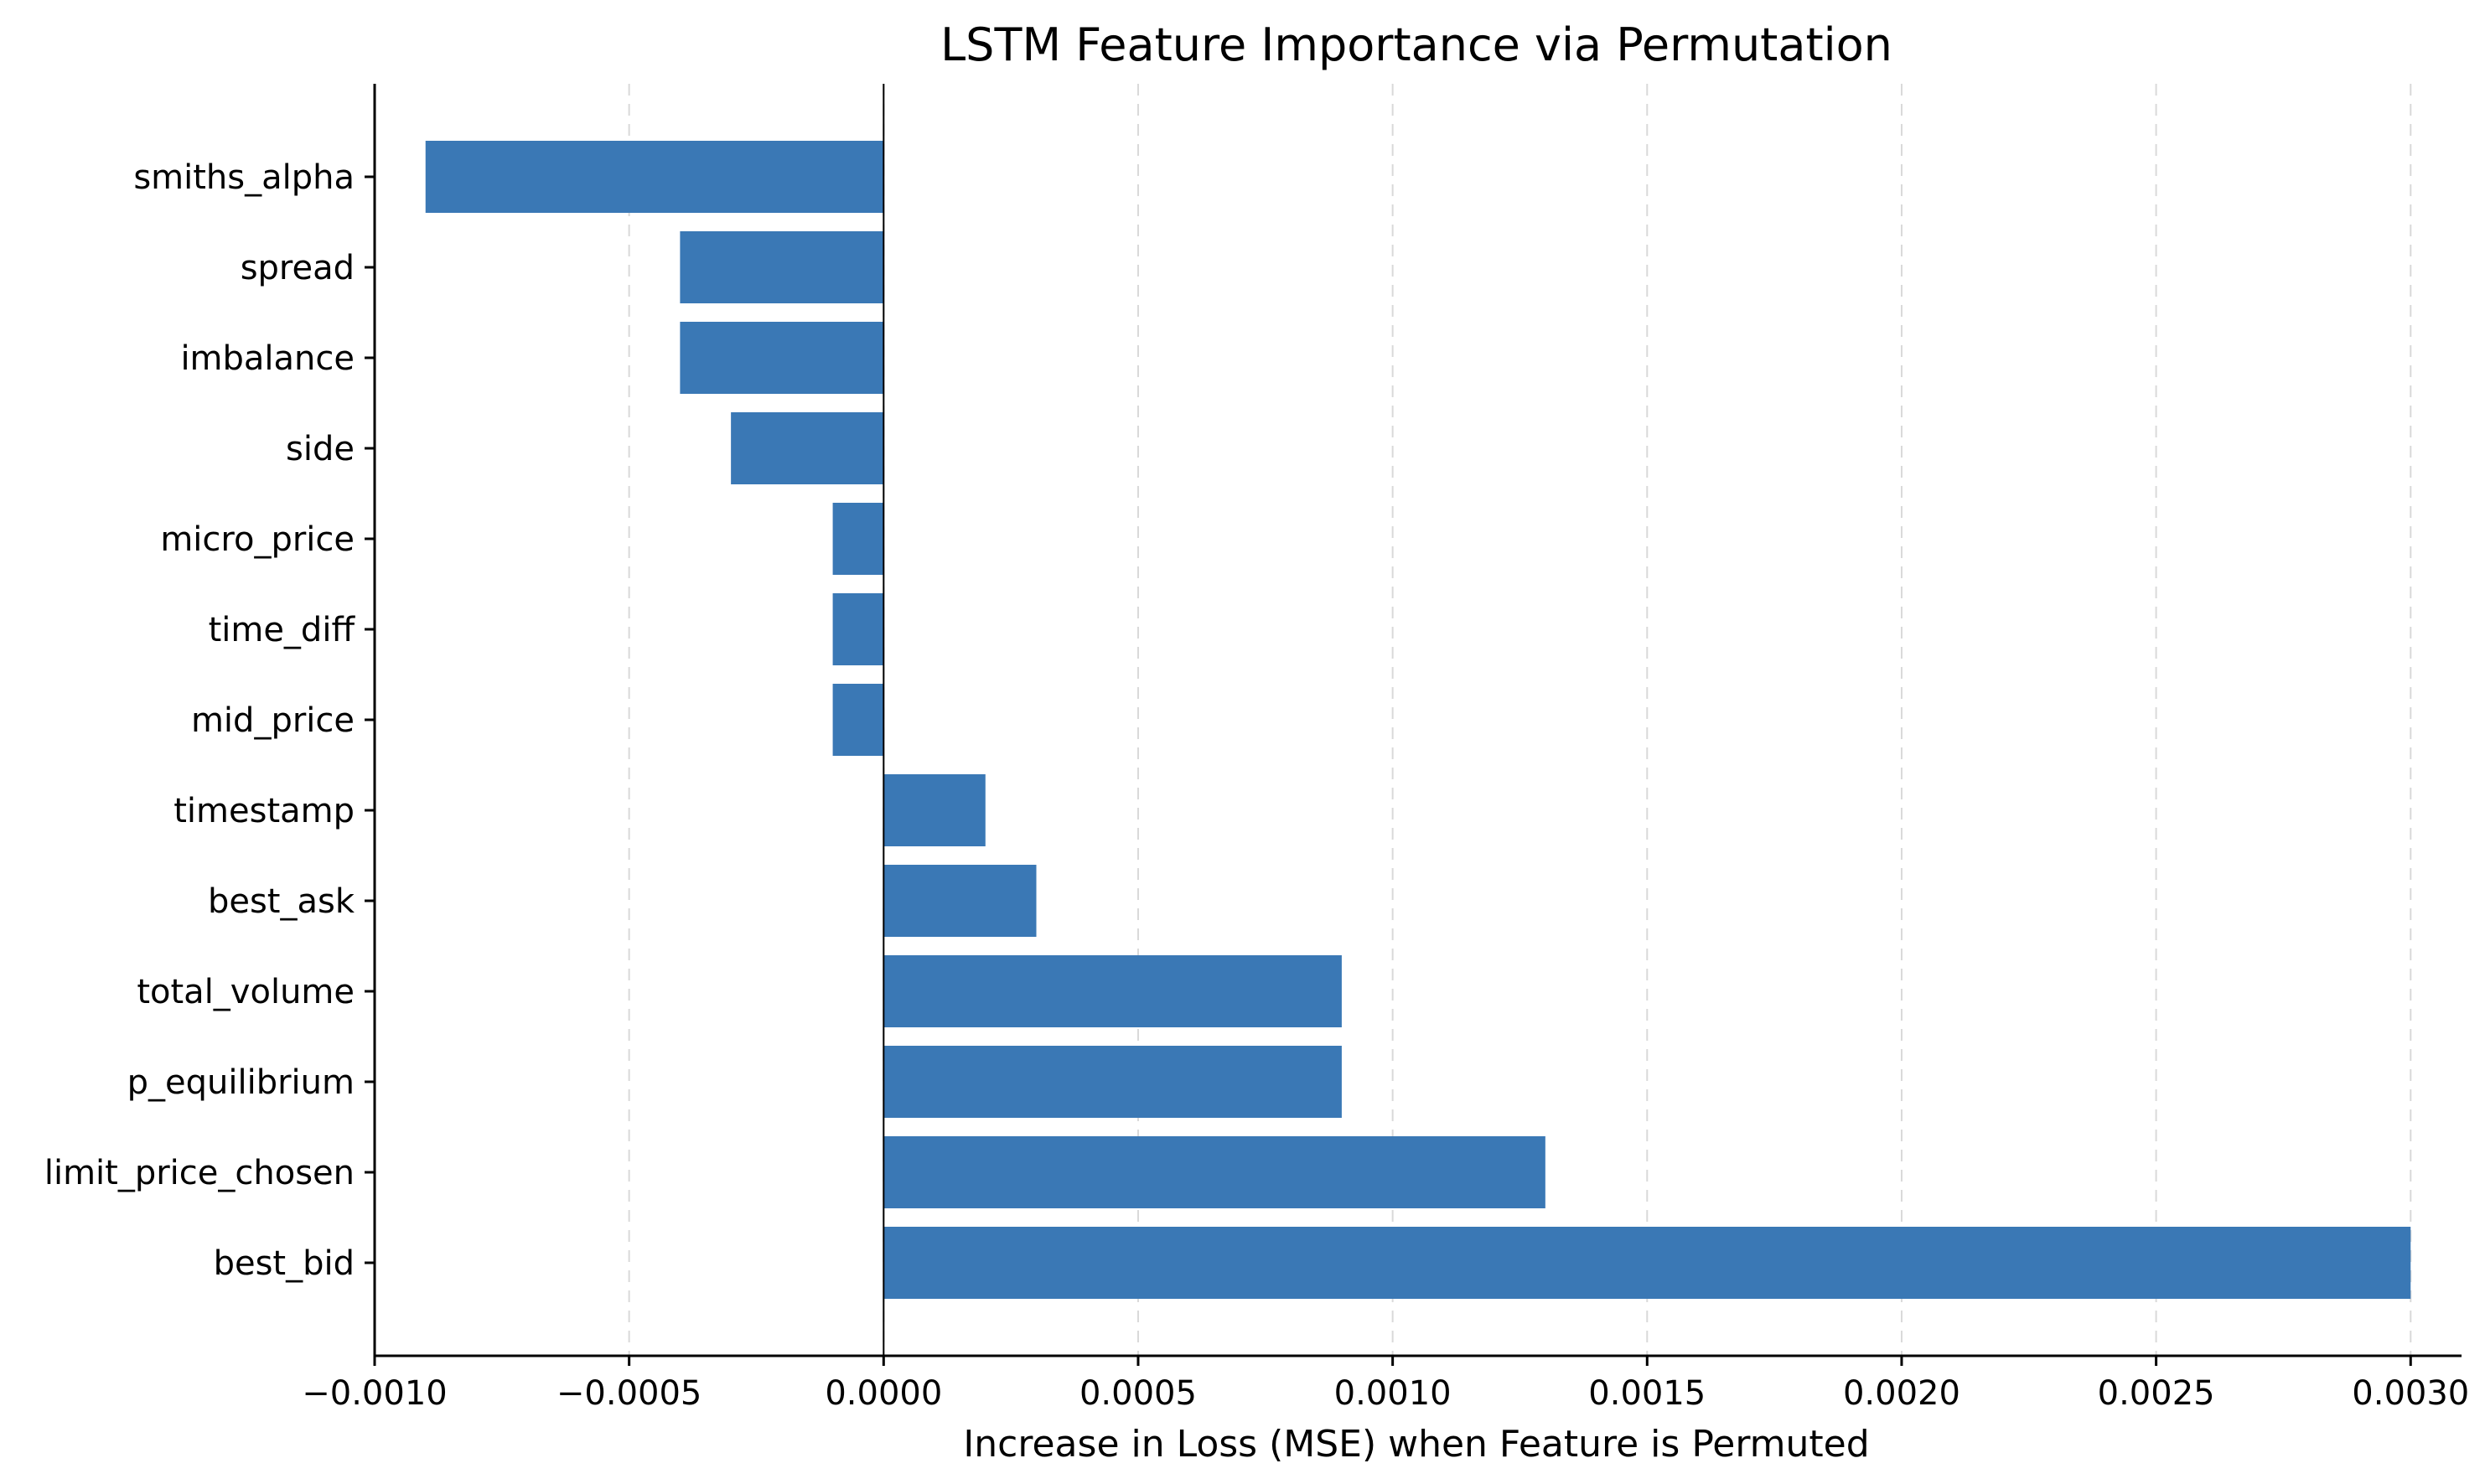 The image size is (2485, 1484). I want to click on x-tick-label: 0.0015, so click(1647, 1394).